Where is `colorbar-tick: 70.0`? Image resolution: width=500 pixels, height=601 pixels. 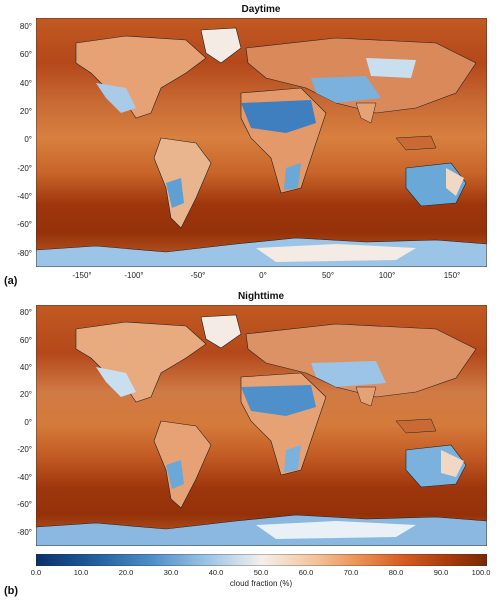
colorbar-tick: 70.0 is located at coordinates (351, 572).